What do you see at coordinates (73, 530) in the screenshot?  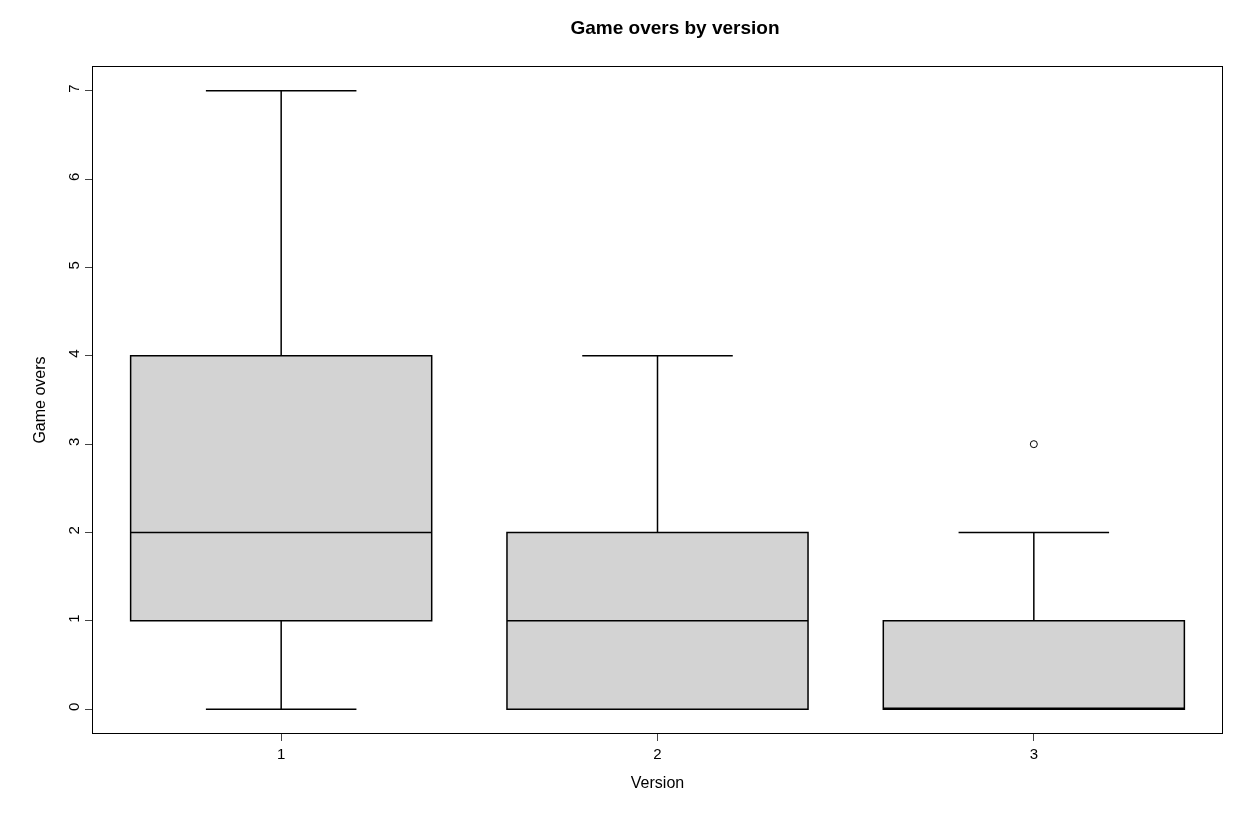 I see `y-tick-label: 2` at bounding box center [73, 530].